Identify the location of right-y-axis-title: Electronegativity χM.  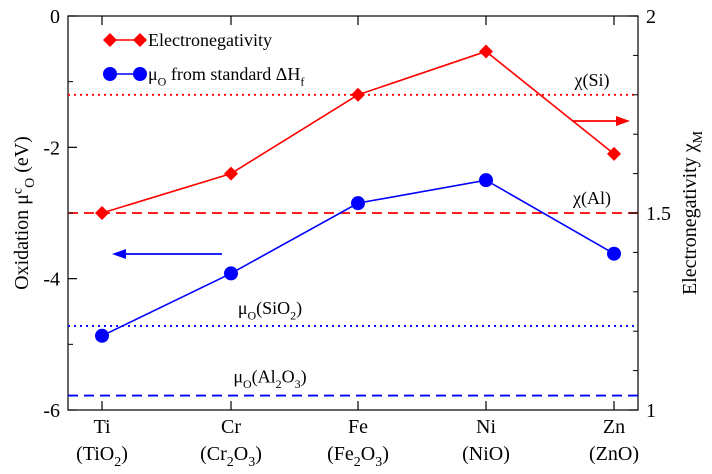
(692, 212).